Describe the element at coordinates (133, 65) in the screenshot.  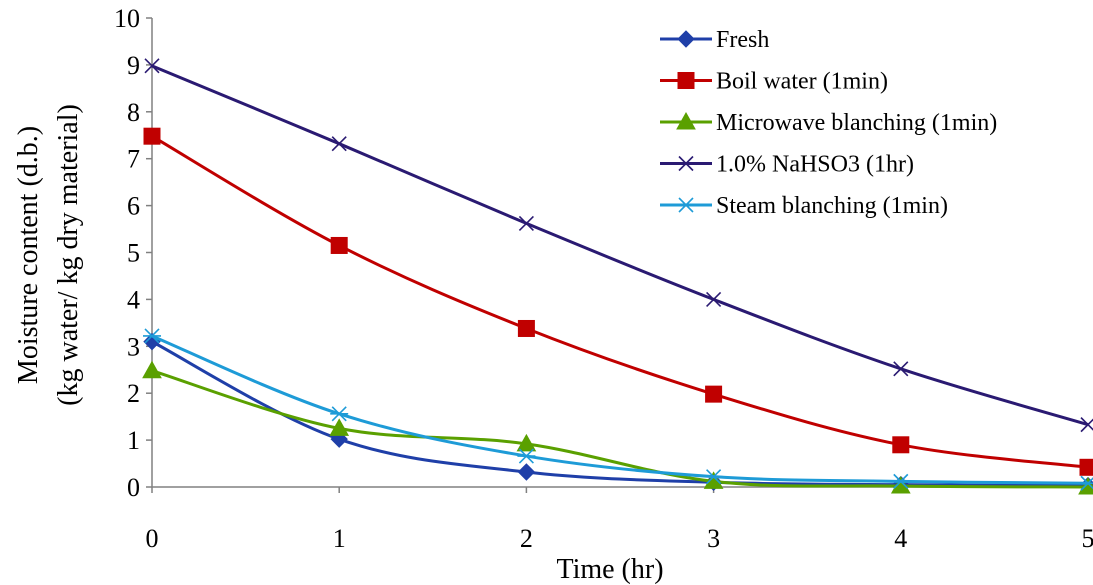
I see `y-tick-label: 9` at that location.